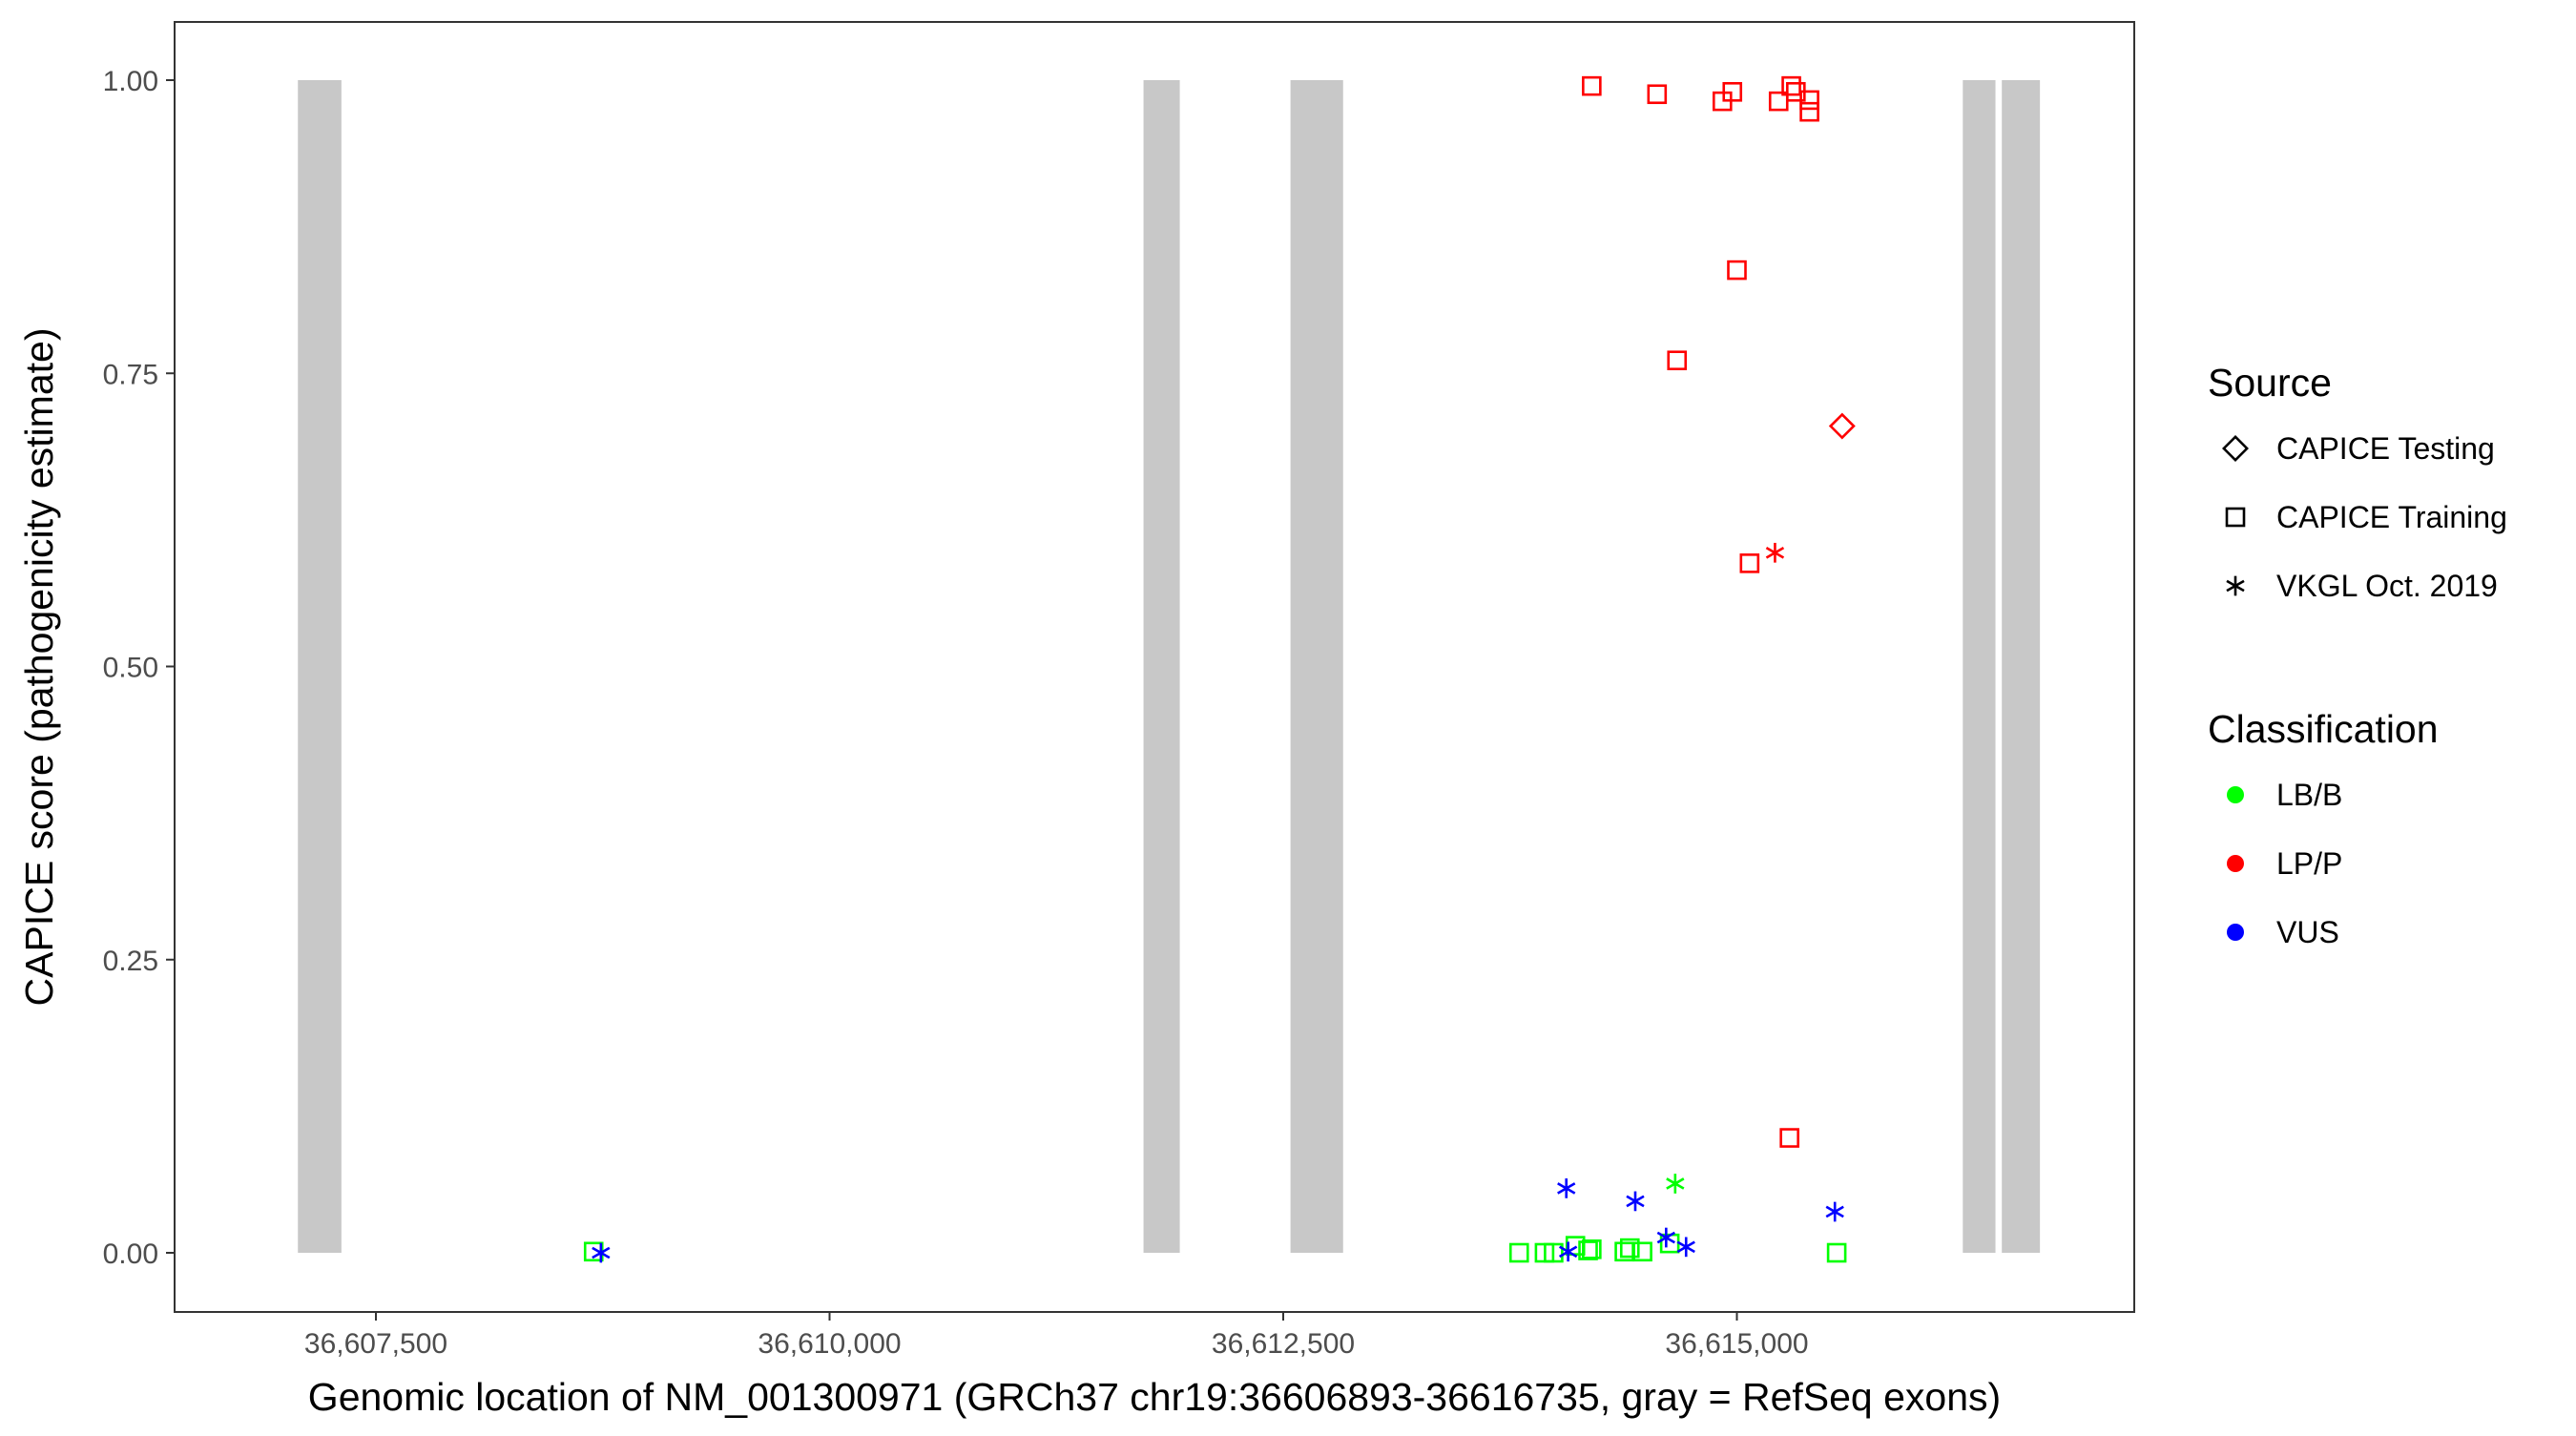 This screenshot has height=1436, width=2576. What do you see at coordinates (1842, 426) in the screenshot?
I see `data-point-diamond` at bounding box center [1842, 426].